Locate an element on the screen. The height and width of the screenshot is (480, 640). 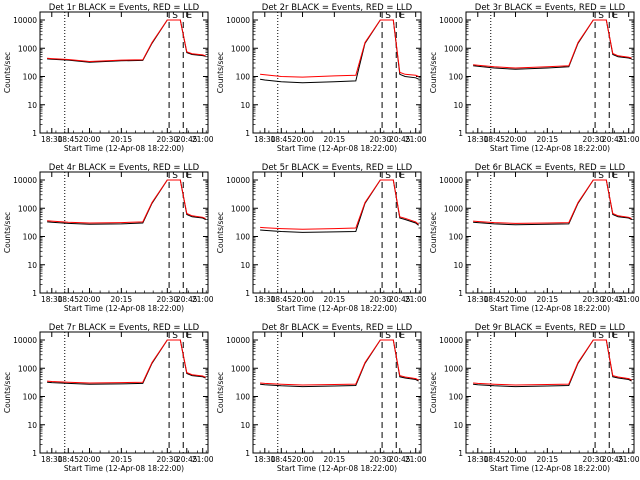
panel-title: Det 9r BLACK = Events, RED = LLD is located at coordinates (550, 328).